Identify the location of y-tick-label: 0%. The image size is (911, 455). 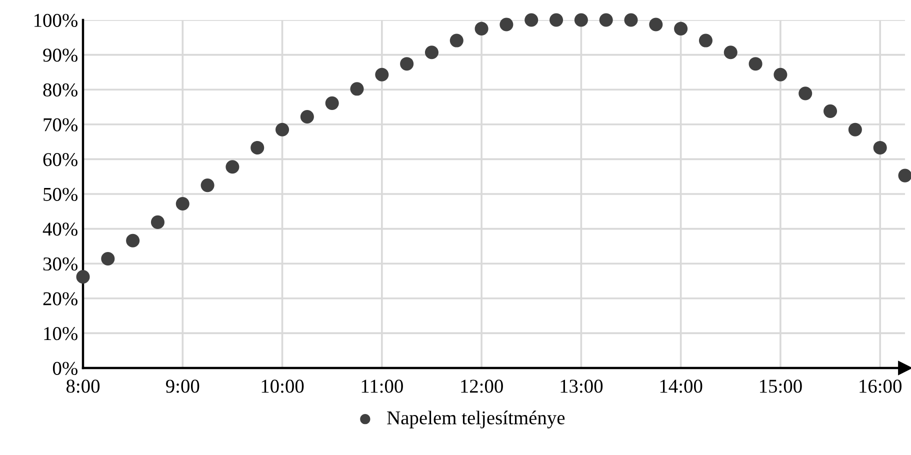
(65, 368).